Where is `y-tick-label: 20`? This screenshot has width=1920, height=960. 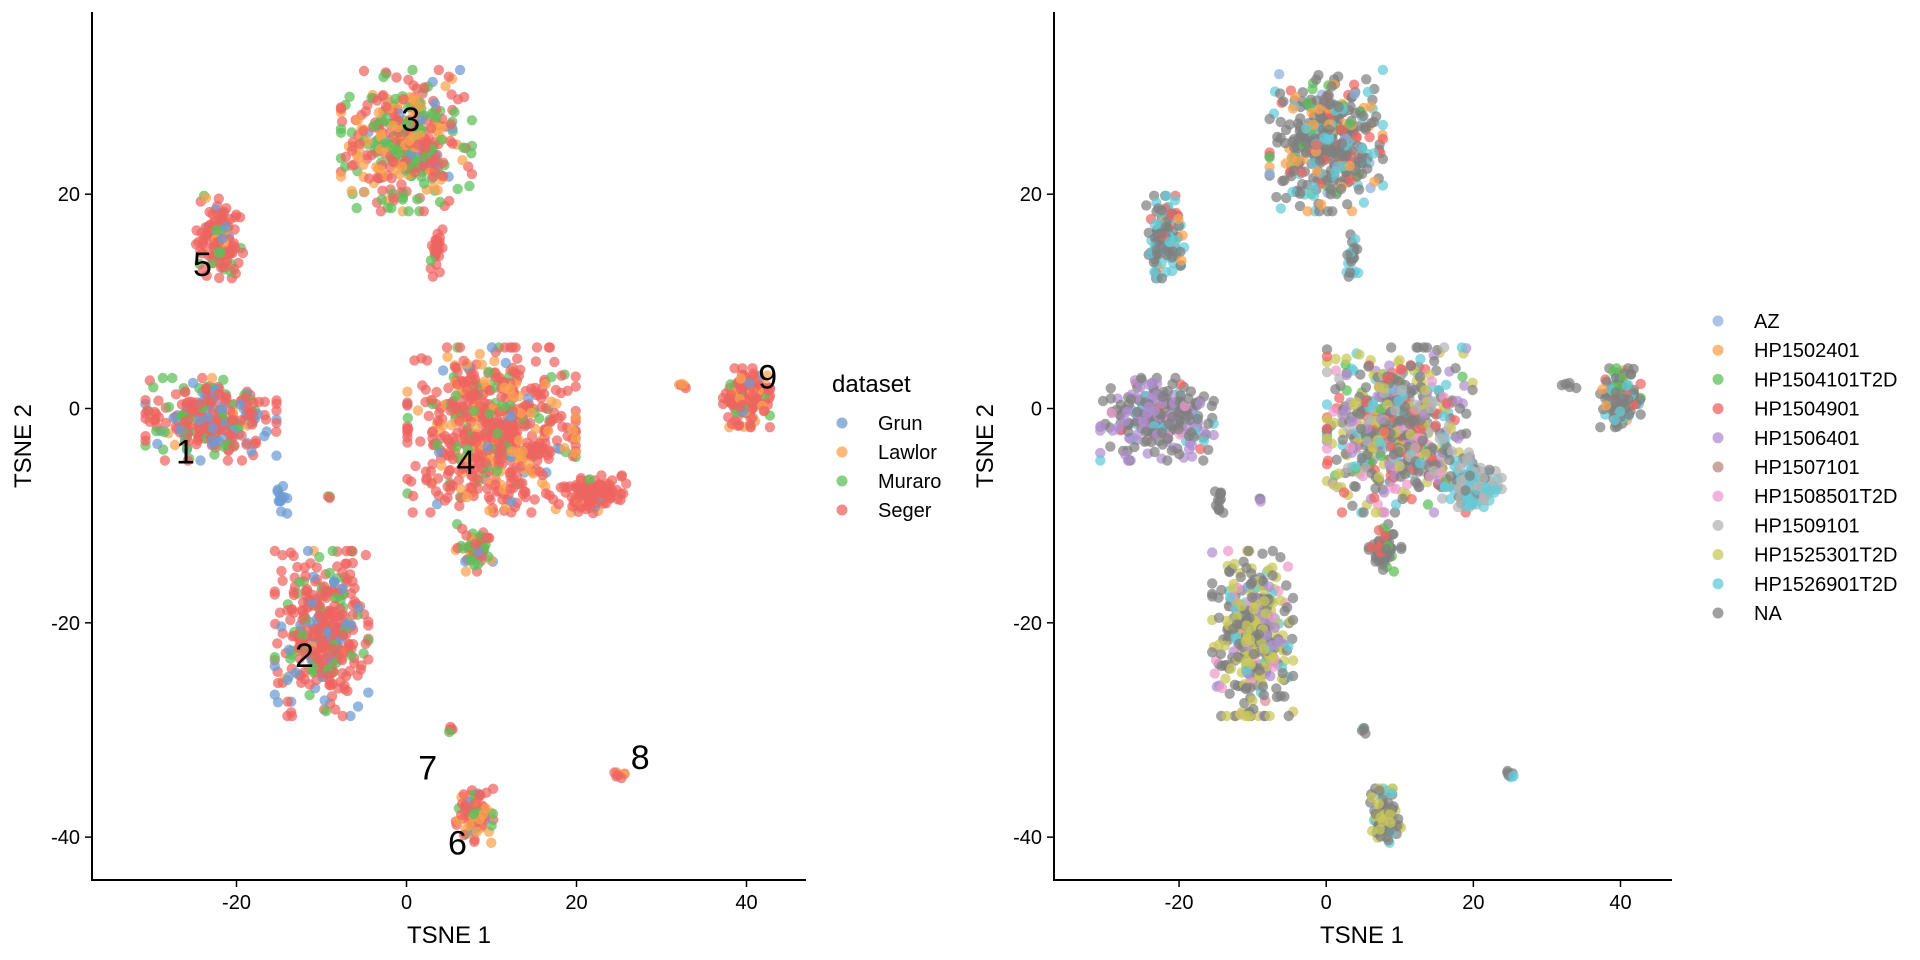 y-tick-label: 20 is located at coordinates (69, 195).